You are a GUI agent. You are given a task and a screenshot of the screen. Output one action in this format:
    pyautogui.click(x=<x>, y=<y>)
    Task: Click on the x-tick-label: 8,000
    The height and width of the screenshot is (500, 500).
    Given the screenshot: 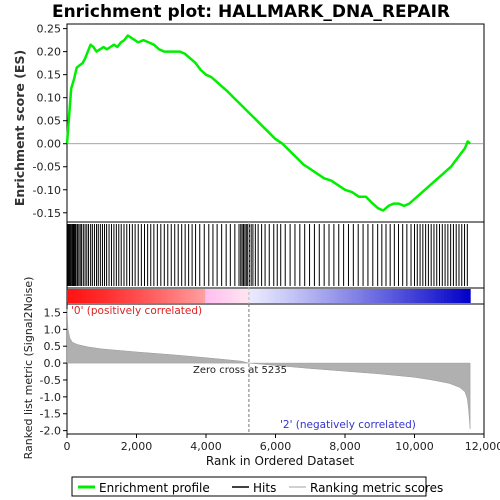 What is the action you would take?
    pyautogui.click(x=345, y=446)
    